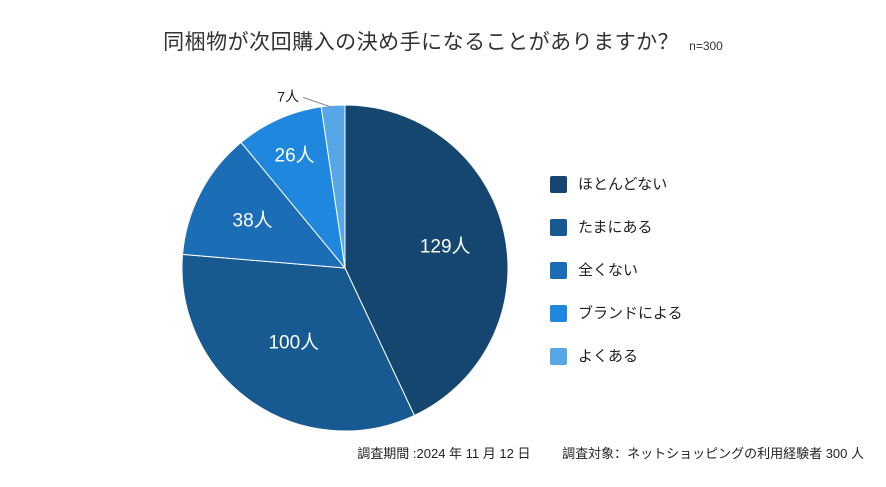 The image size is (886, 487). I want to click on slice-label-3: 38人, so click(253, 220).